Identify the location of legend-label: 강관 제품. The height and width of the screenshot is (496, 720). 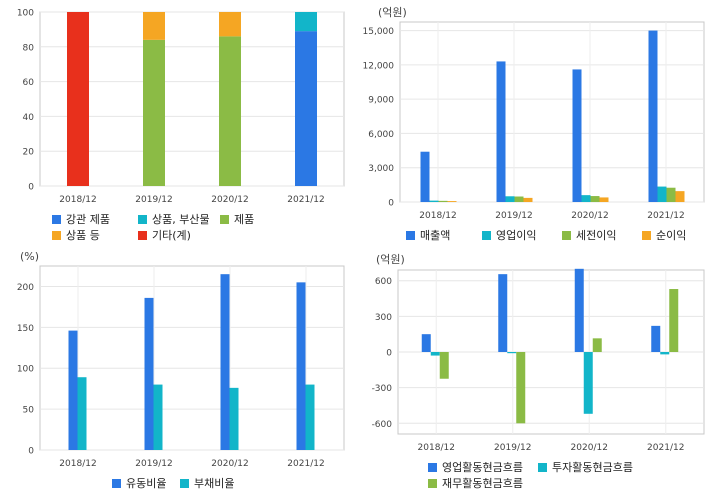
(88, 219).